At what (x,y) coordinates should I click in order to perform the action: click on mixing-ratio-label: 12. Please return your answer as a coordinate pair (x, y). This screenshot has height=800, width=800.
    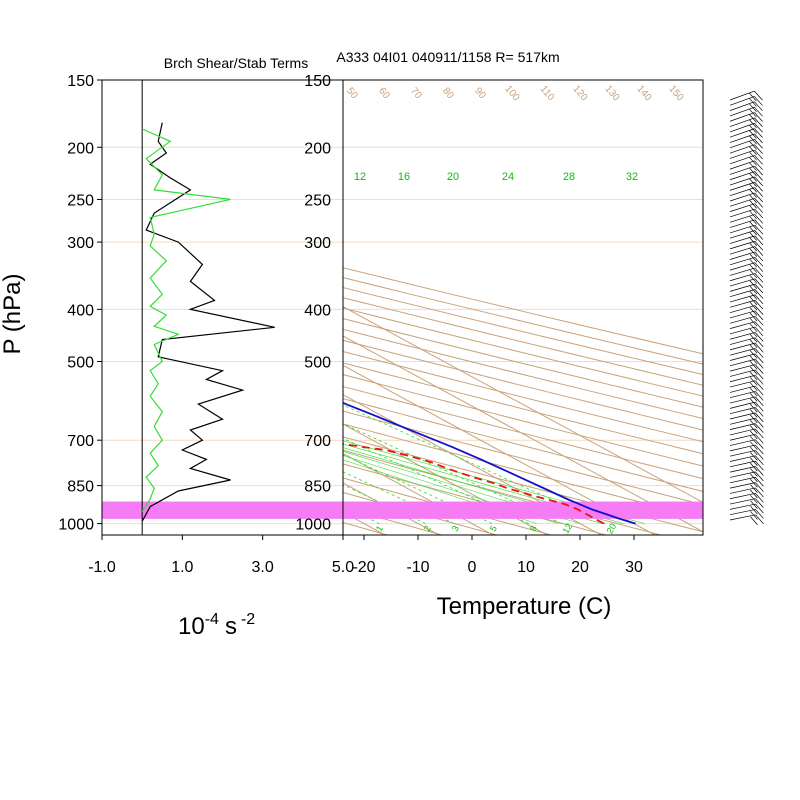
    Looking at the image, I should click on (568, 529).